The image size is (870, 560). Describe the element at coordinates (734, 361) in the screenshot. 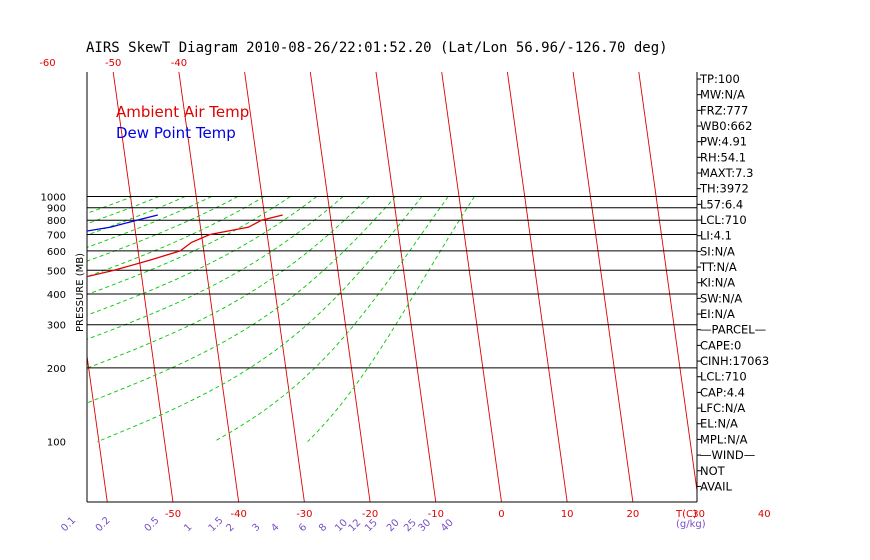

I see `sidebar-item: CINH:17063` at that location.